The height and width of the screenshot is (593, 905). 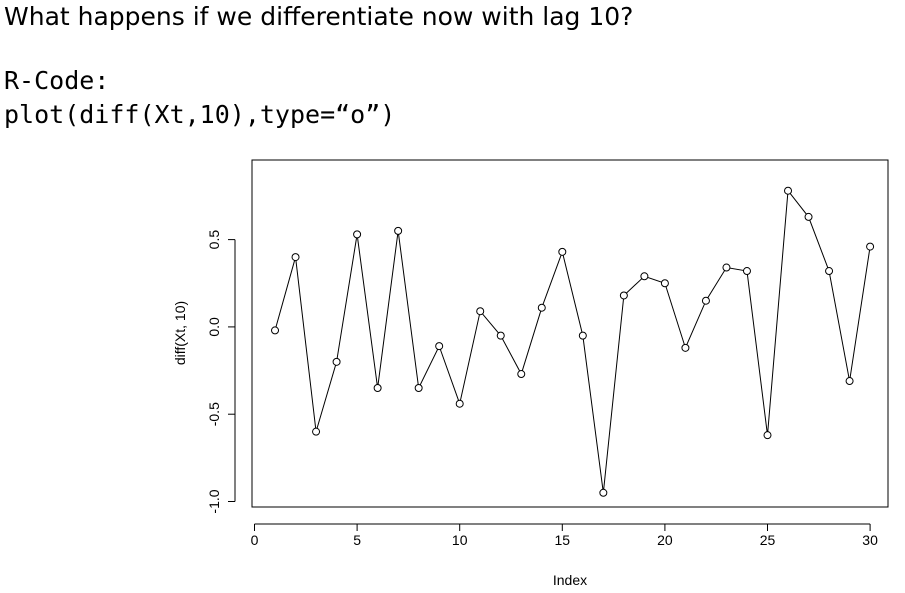 I want to click on y-tick-label: 0.5, so click(x=214, y=240).